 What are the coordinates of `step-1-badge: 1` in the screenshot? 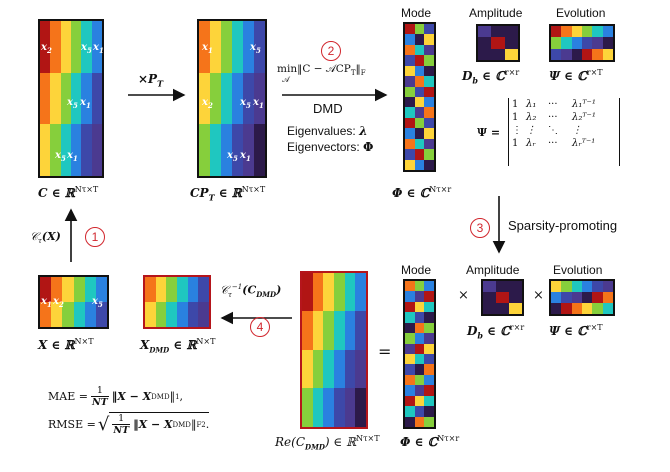 It's located at (95, 237).